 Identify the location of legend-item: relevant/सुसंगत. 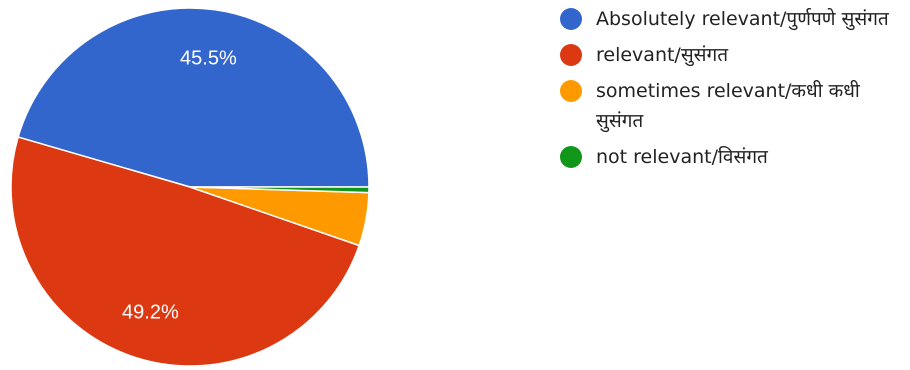
(732, 55).